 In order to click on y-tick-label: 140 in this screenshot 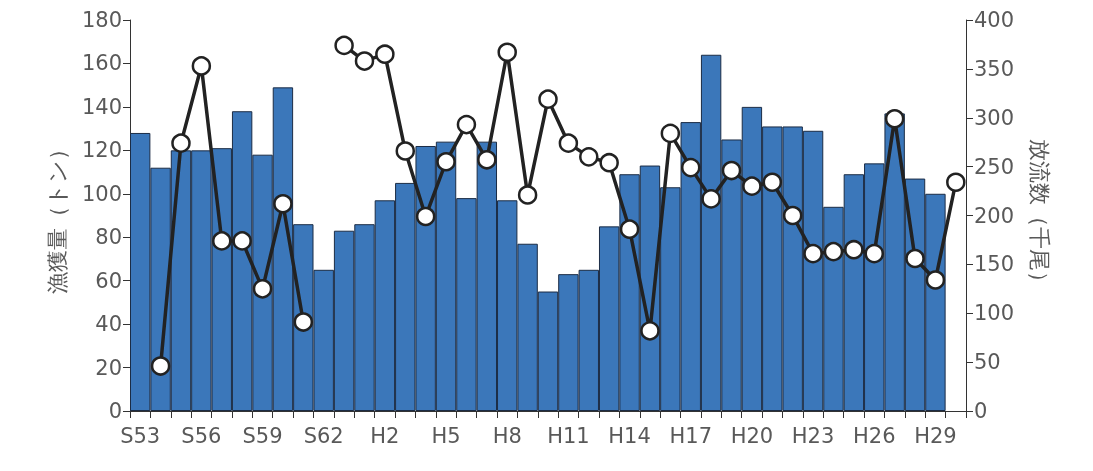, I will do `click(101, 106)`.